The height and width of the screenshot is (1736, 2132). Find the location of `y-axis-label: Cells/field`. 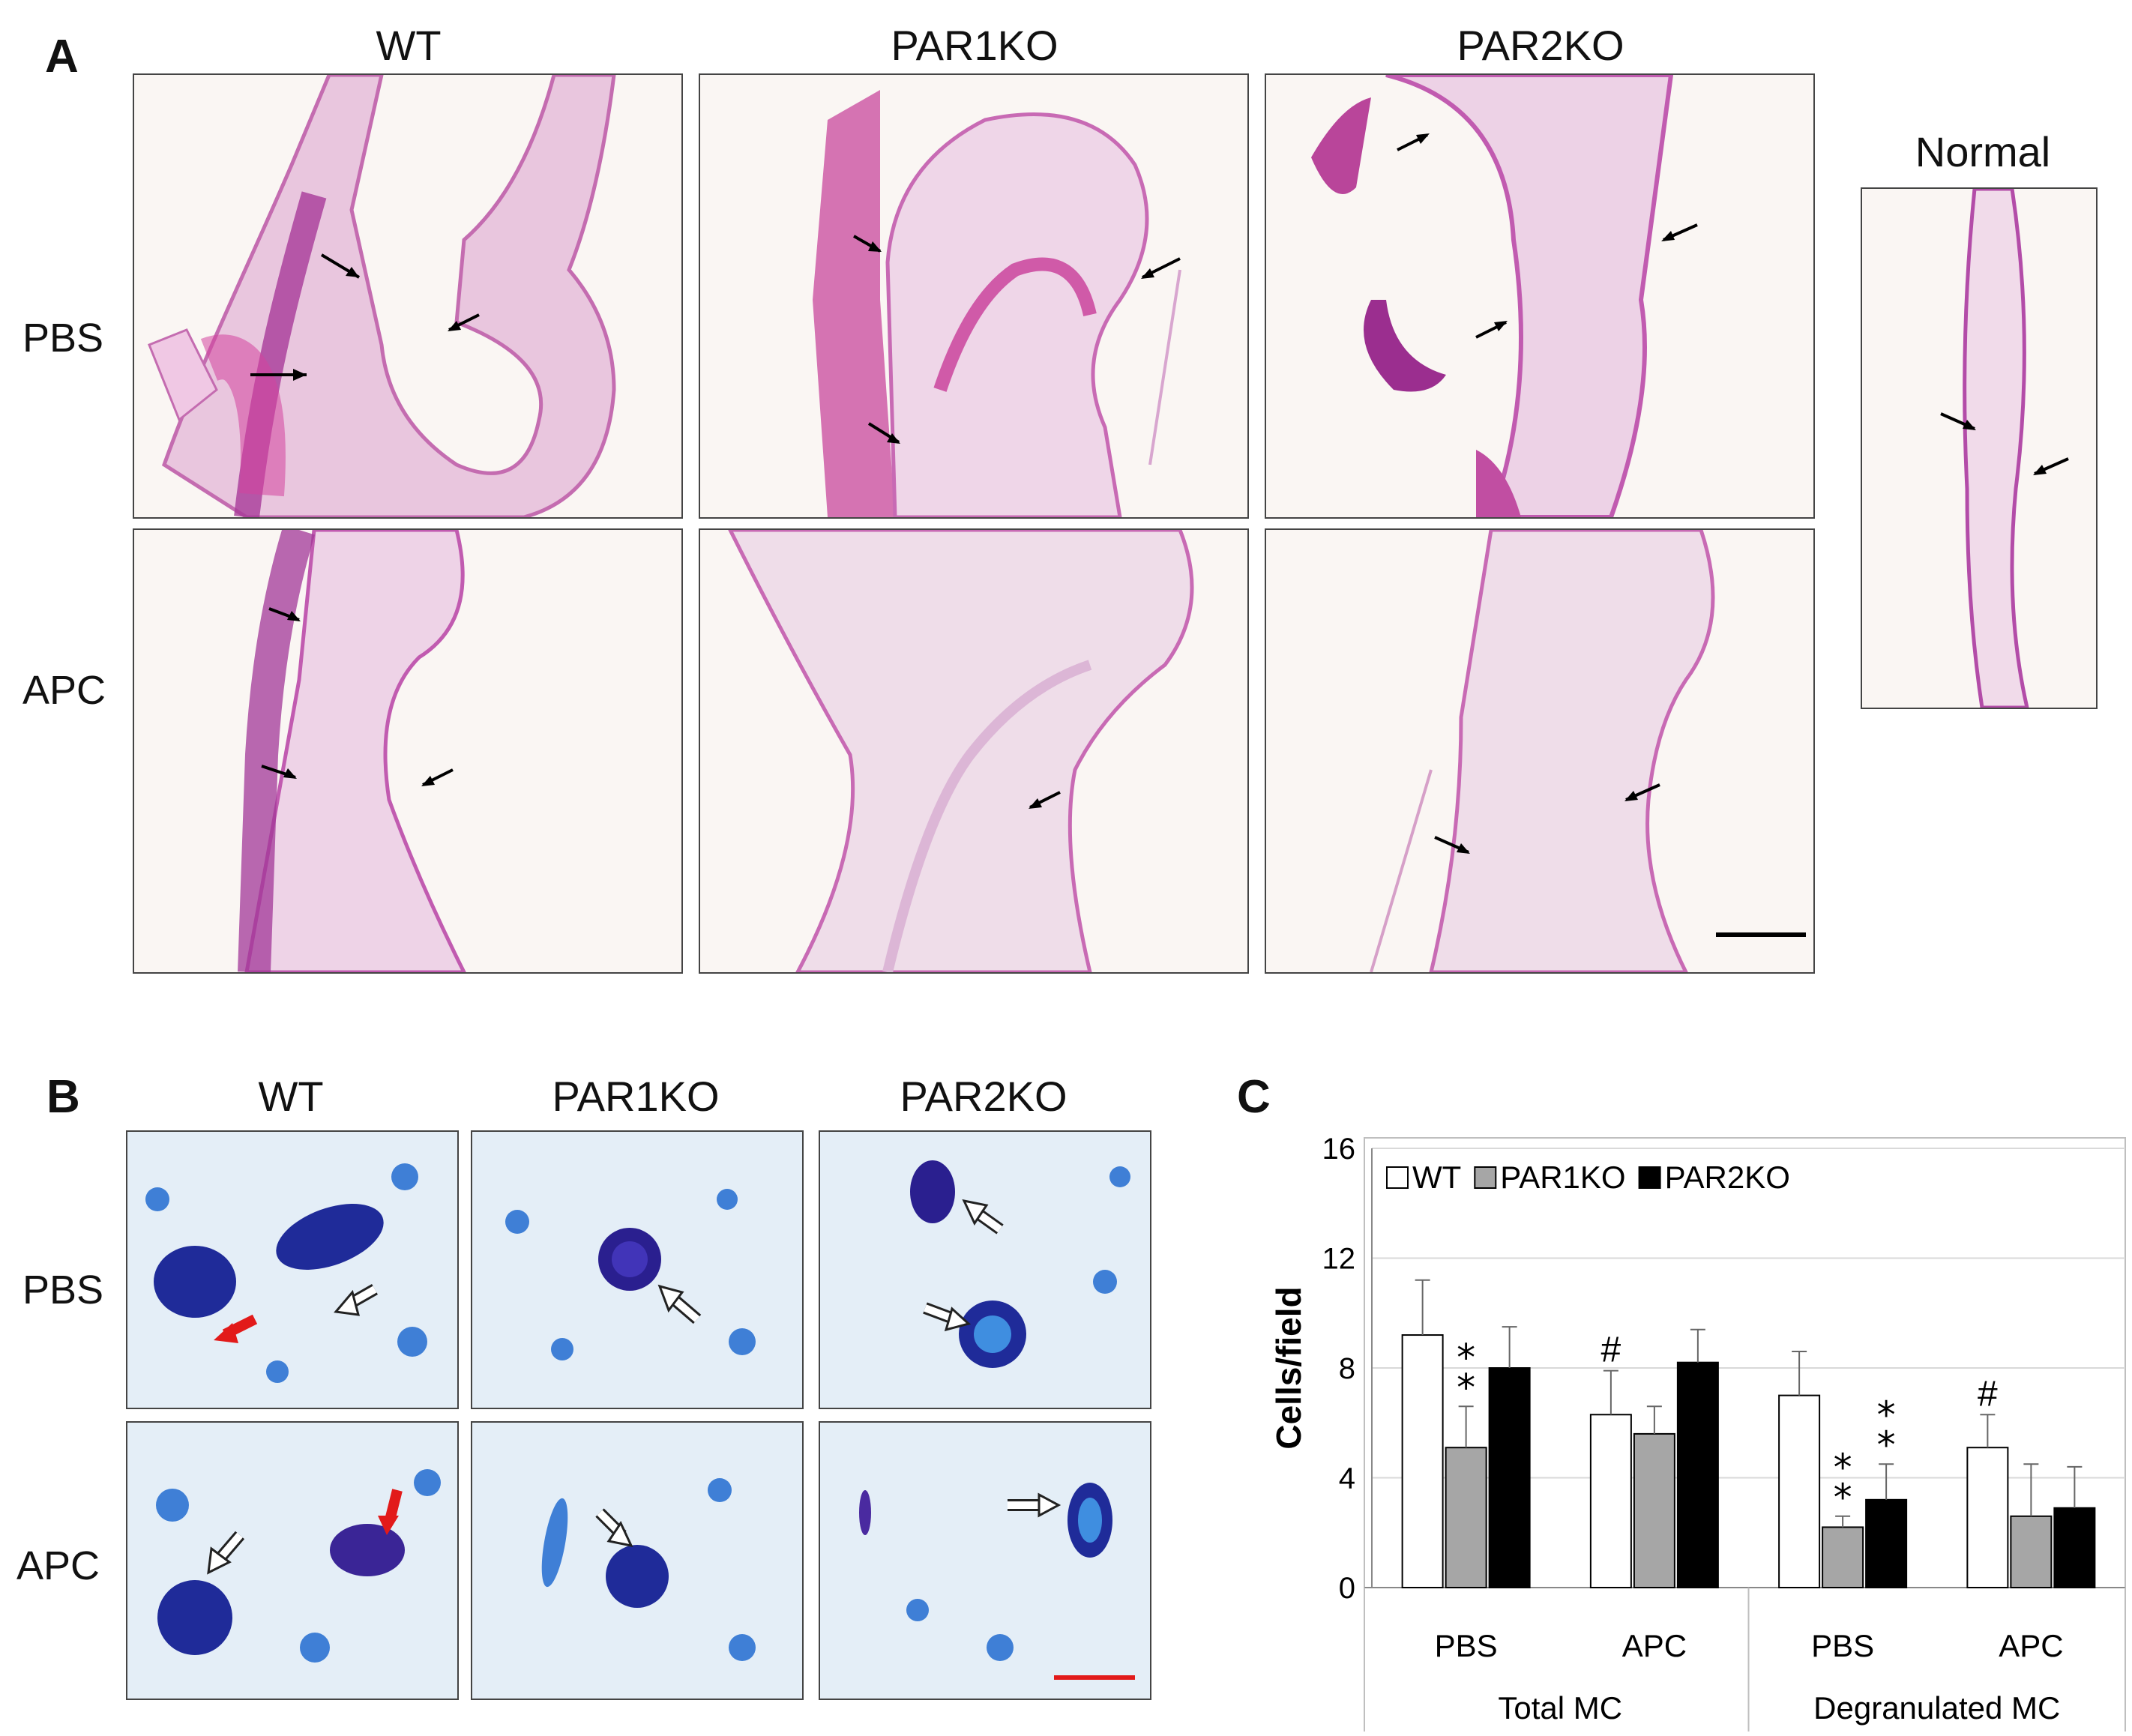

y-axis-label: Cells/field is located at coordinates (1288, 1368).